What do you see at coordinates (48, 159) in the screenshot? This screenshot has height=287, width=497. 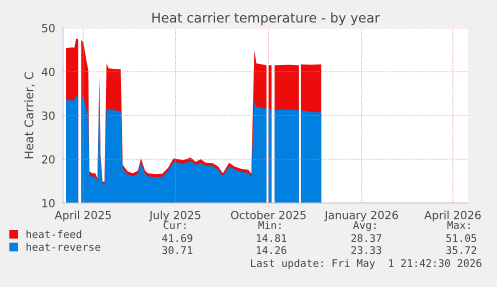 I see `y-tick-label: 20` at bounding box center [48, 159].